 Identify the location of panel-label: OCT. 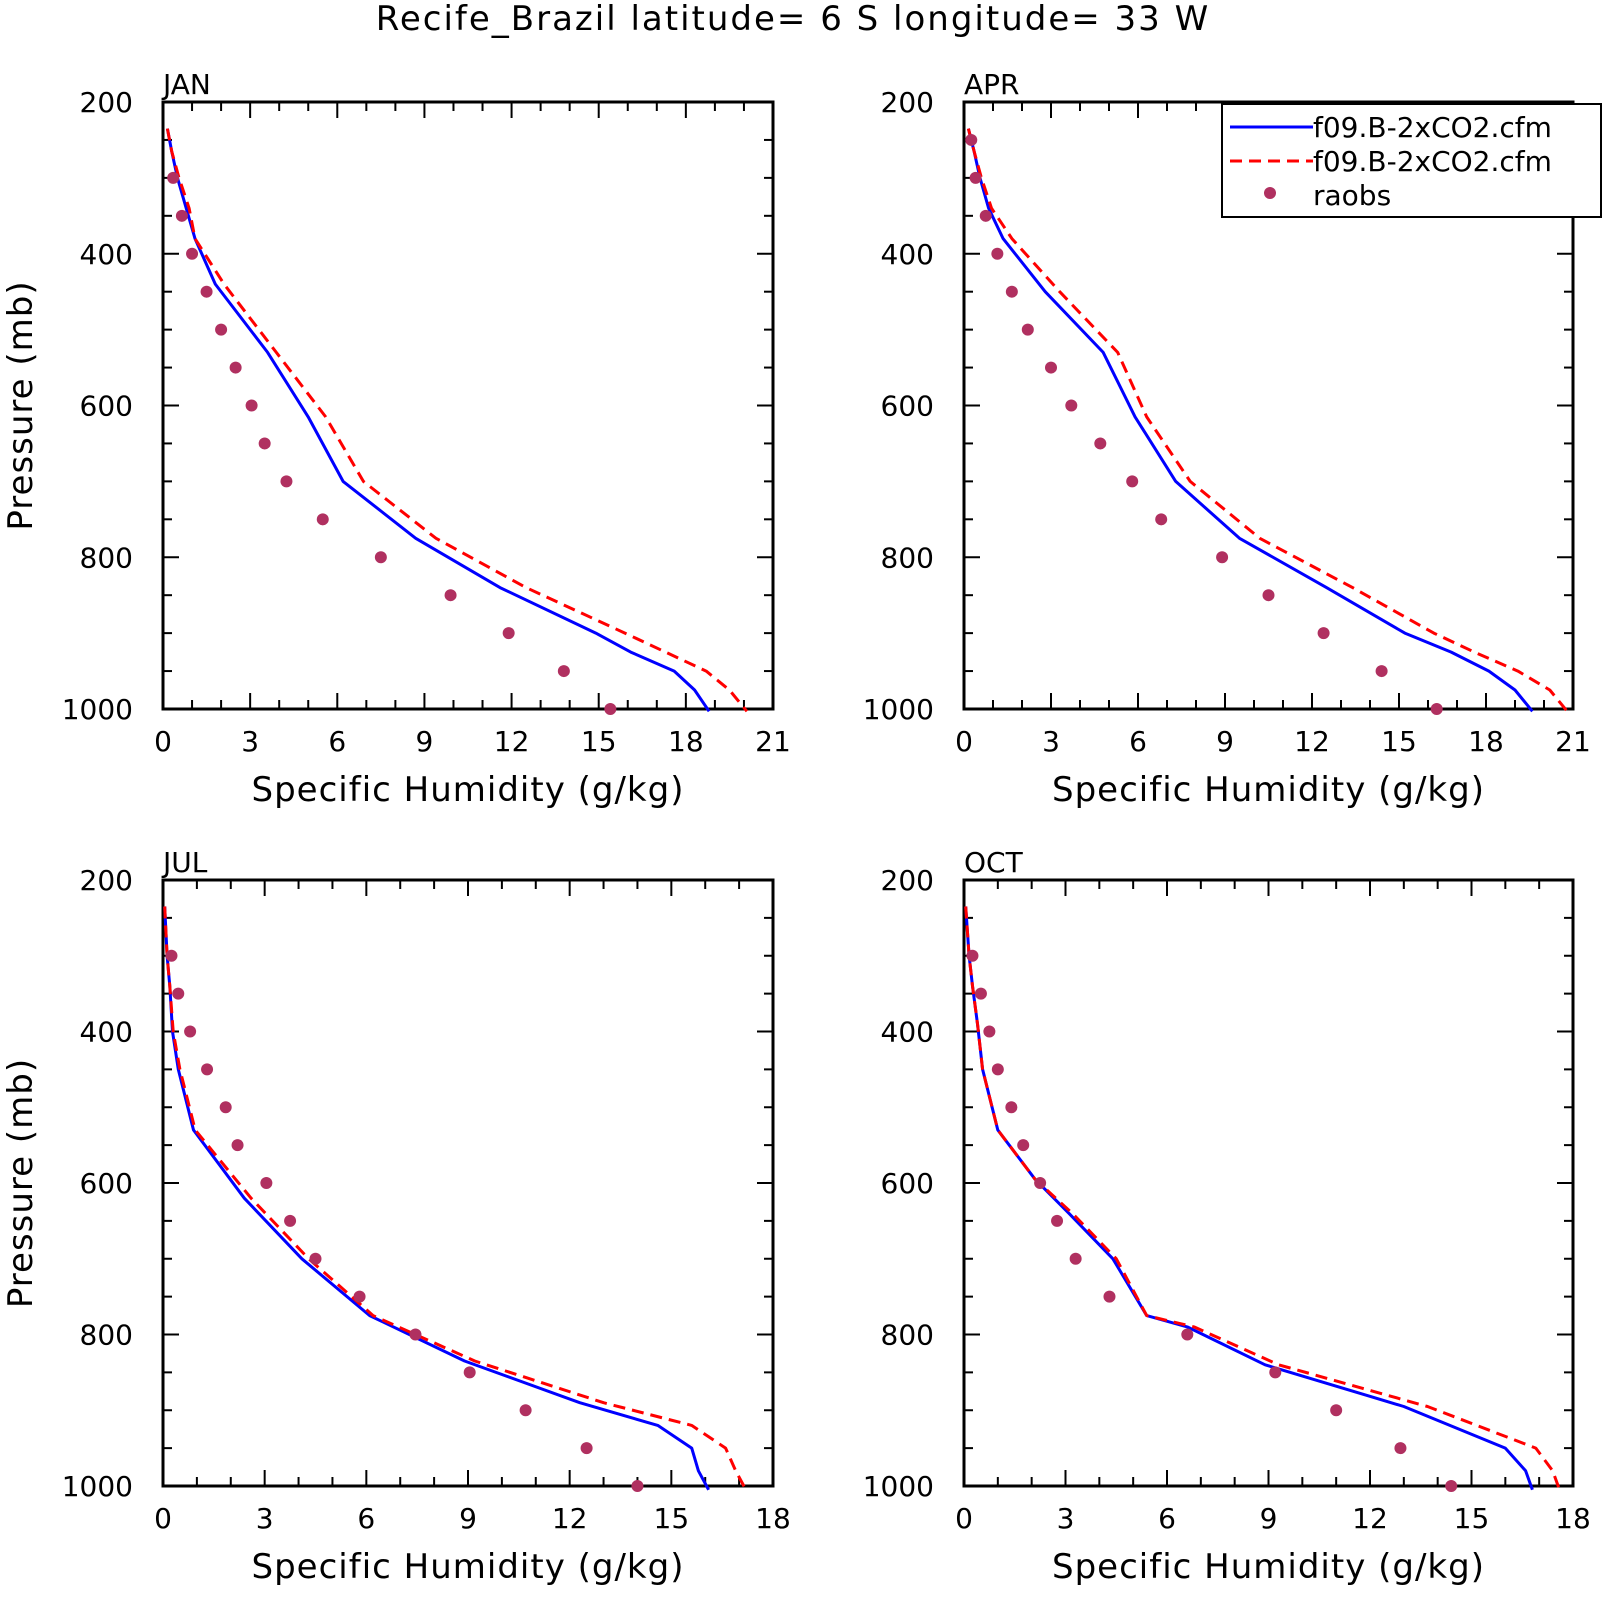
(994, 862).